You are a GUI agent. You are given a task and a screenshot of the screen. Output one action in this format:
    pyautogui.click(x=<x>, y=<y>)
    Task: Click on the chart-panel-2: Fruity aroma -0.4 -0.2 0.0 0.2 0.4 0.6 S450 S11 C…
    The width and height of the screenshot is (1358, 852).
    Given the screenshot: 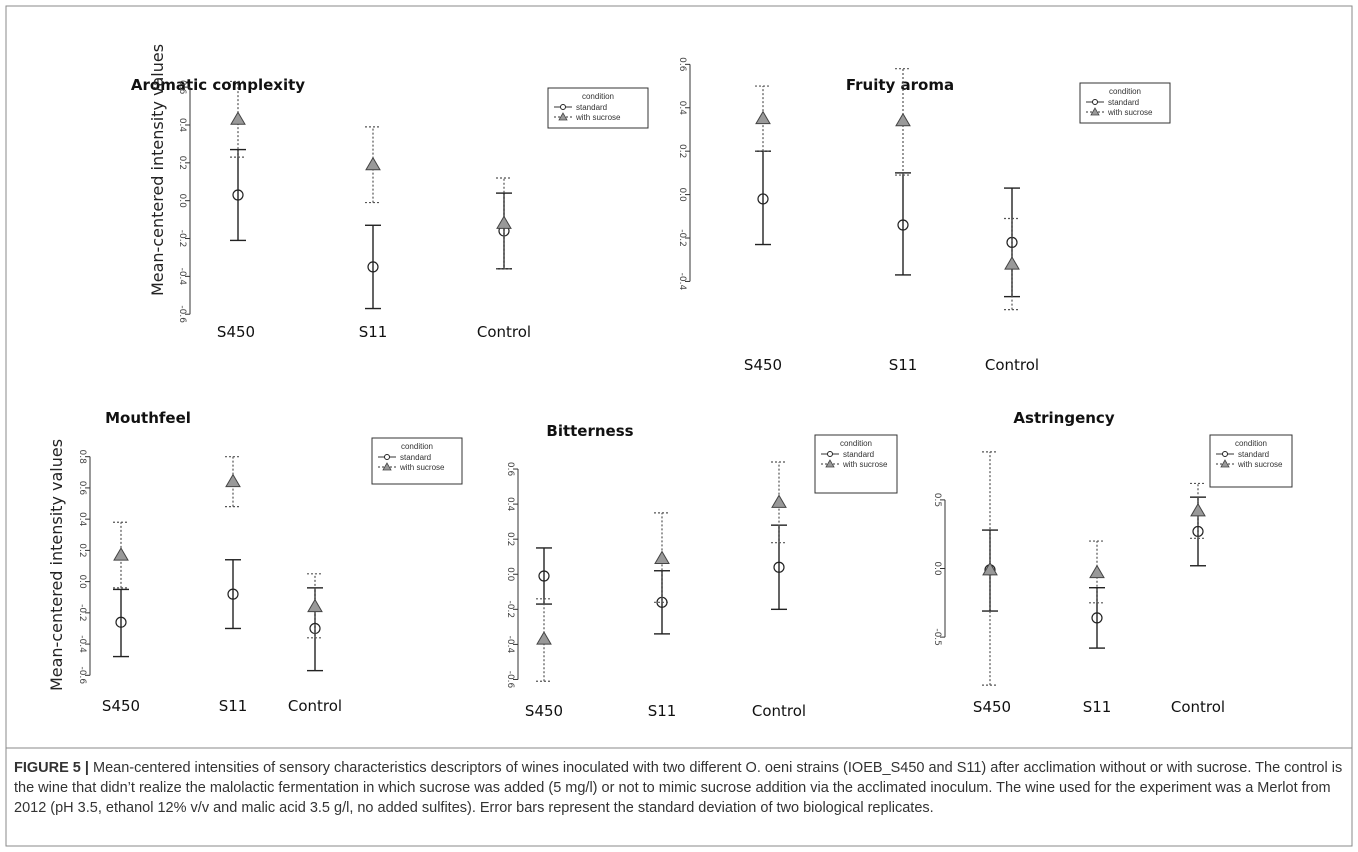 What is the action you would take?
    pyautogui.click(x=924, y=215)
    